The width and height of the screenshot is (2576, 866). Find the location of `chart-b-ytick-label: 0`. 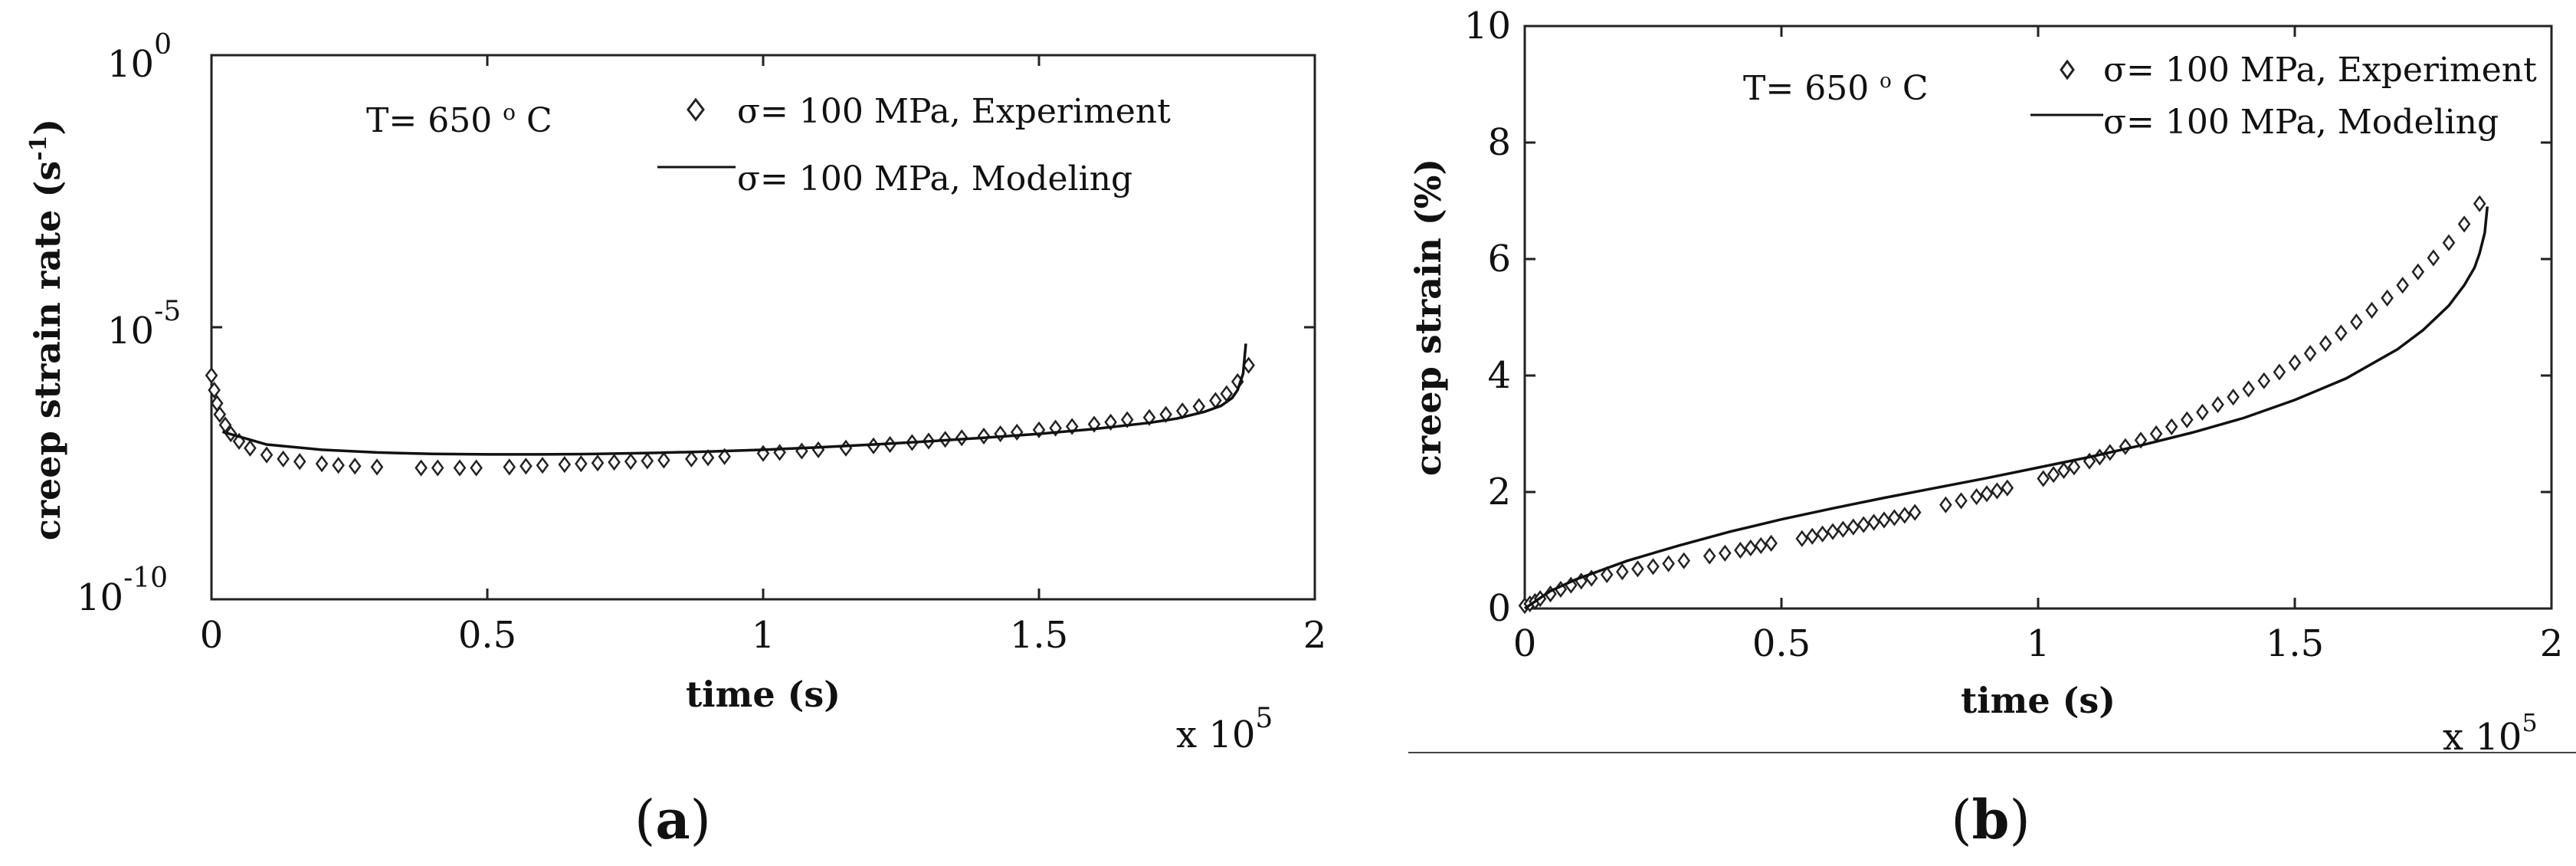

chart-b-ytick-label: 0 is located at coordinates (1499, 608).